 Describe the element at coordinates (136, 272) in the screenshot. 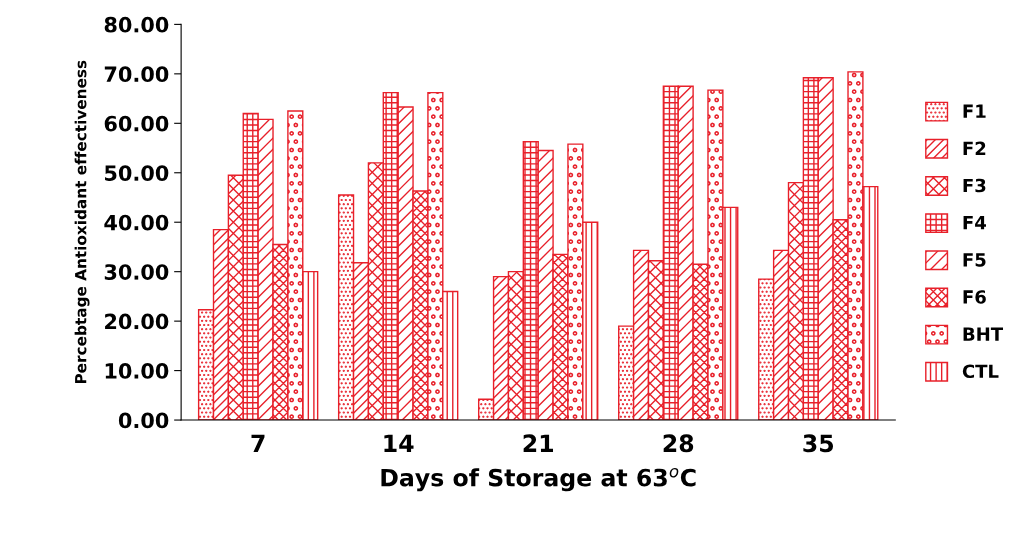

I see `y-tick-label: 30.00` at that location.